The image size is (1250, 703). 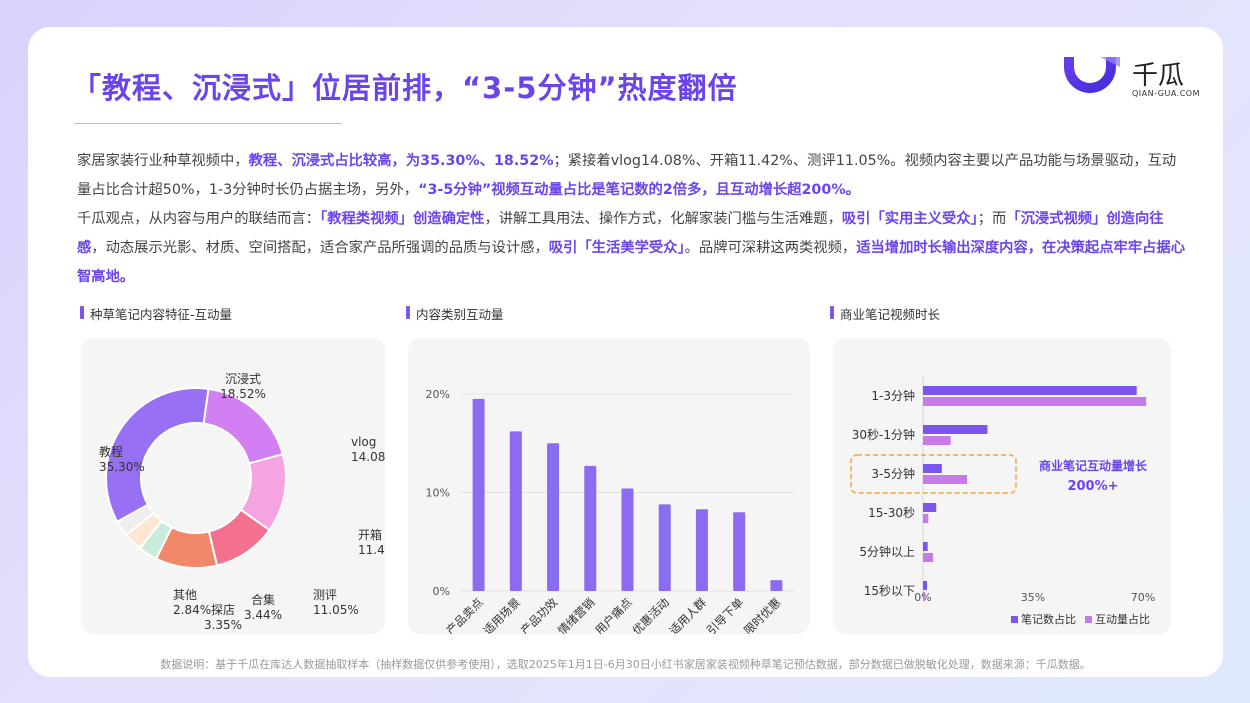 What do you see at coordinates (185, 595) in the screenshot?
I see `donut-label-name: 其他` at bounding box center [185, 595].